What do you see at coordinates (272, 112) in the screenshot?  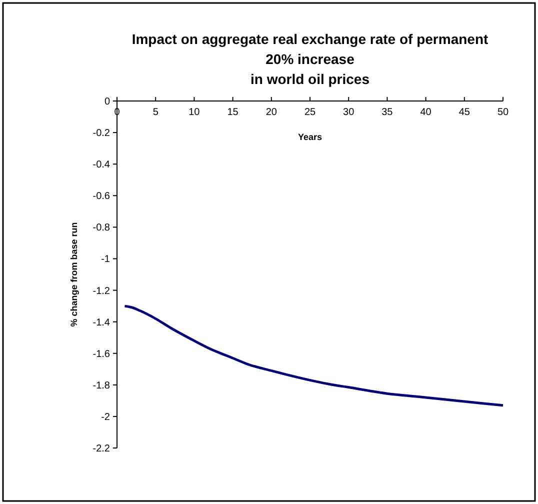 I see `x-tick-label: 20` at bounding box center [272, 112].